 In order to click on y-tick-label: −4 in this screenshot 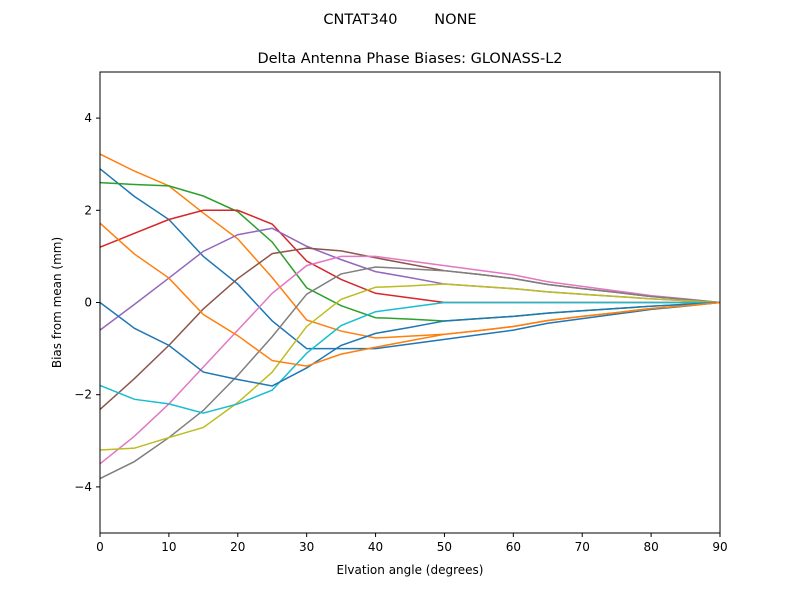, I will do `click(83, 487)`.